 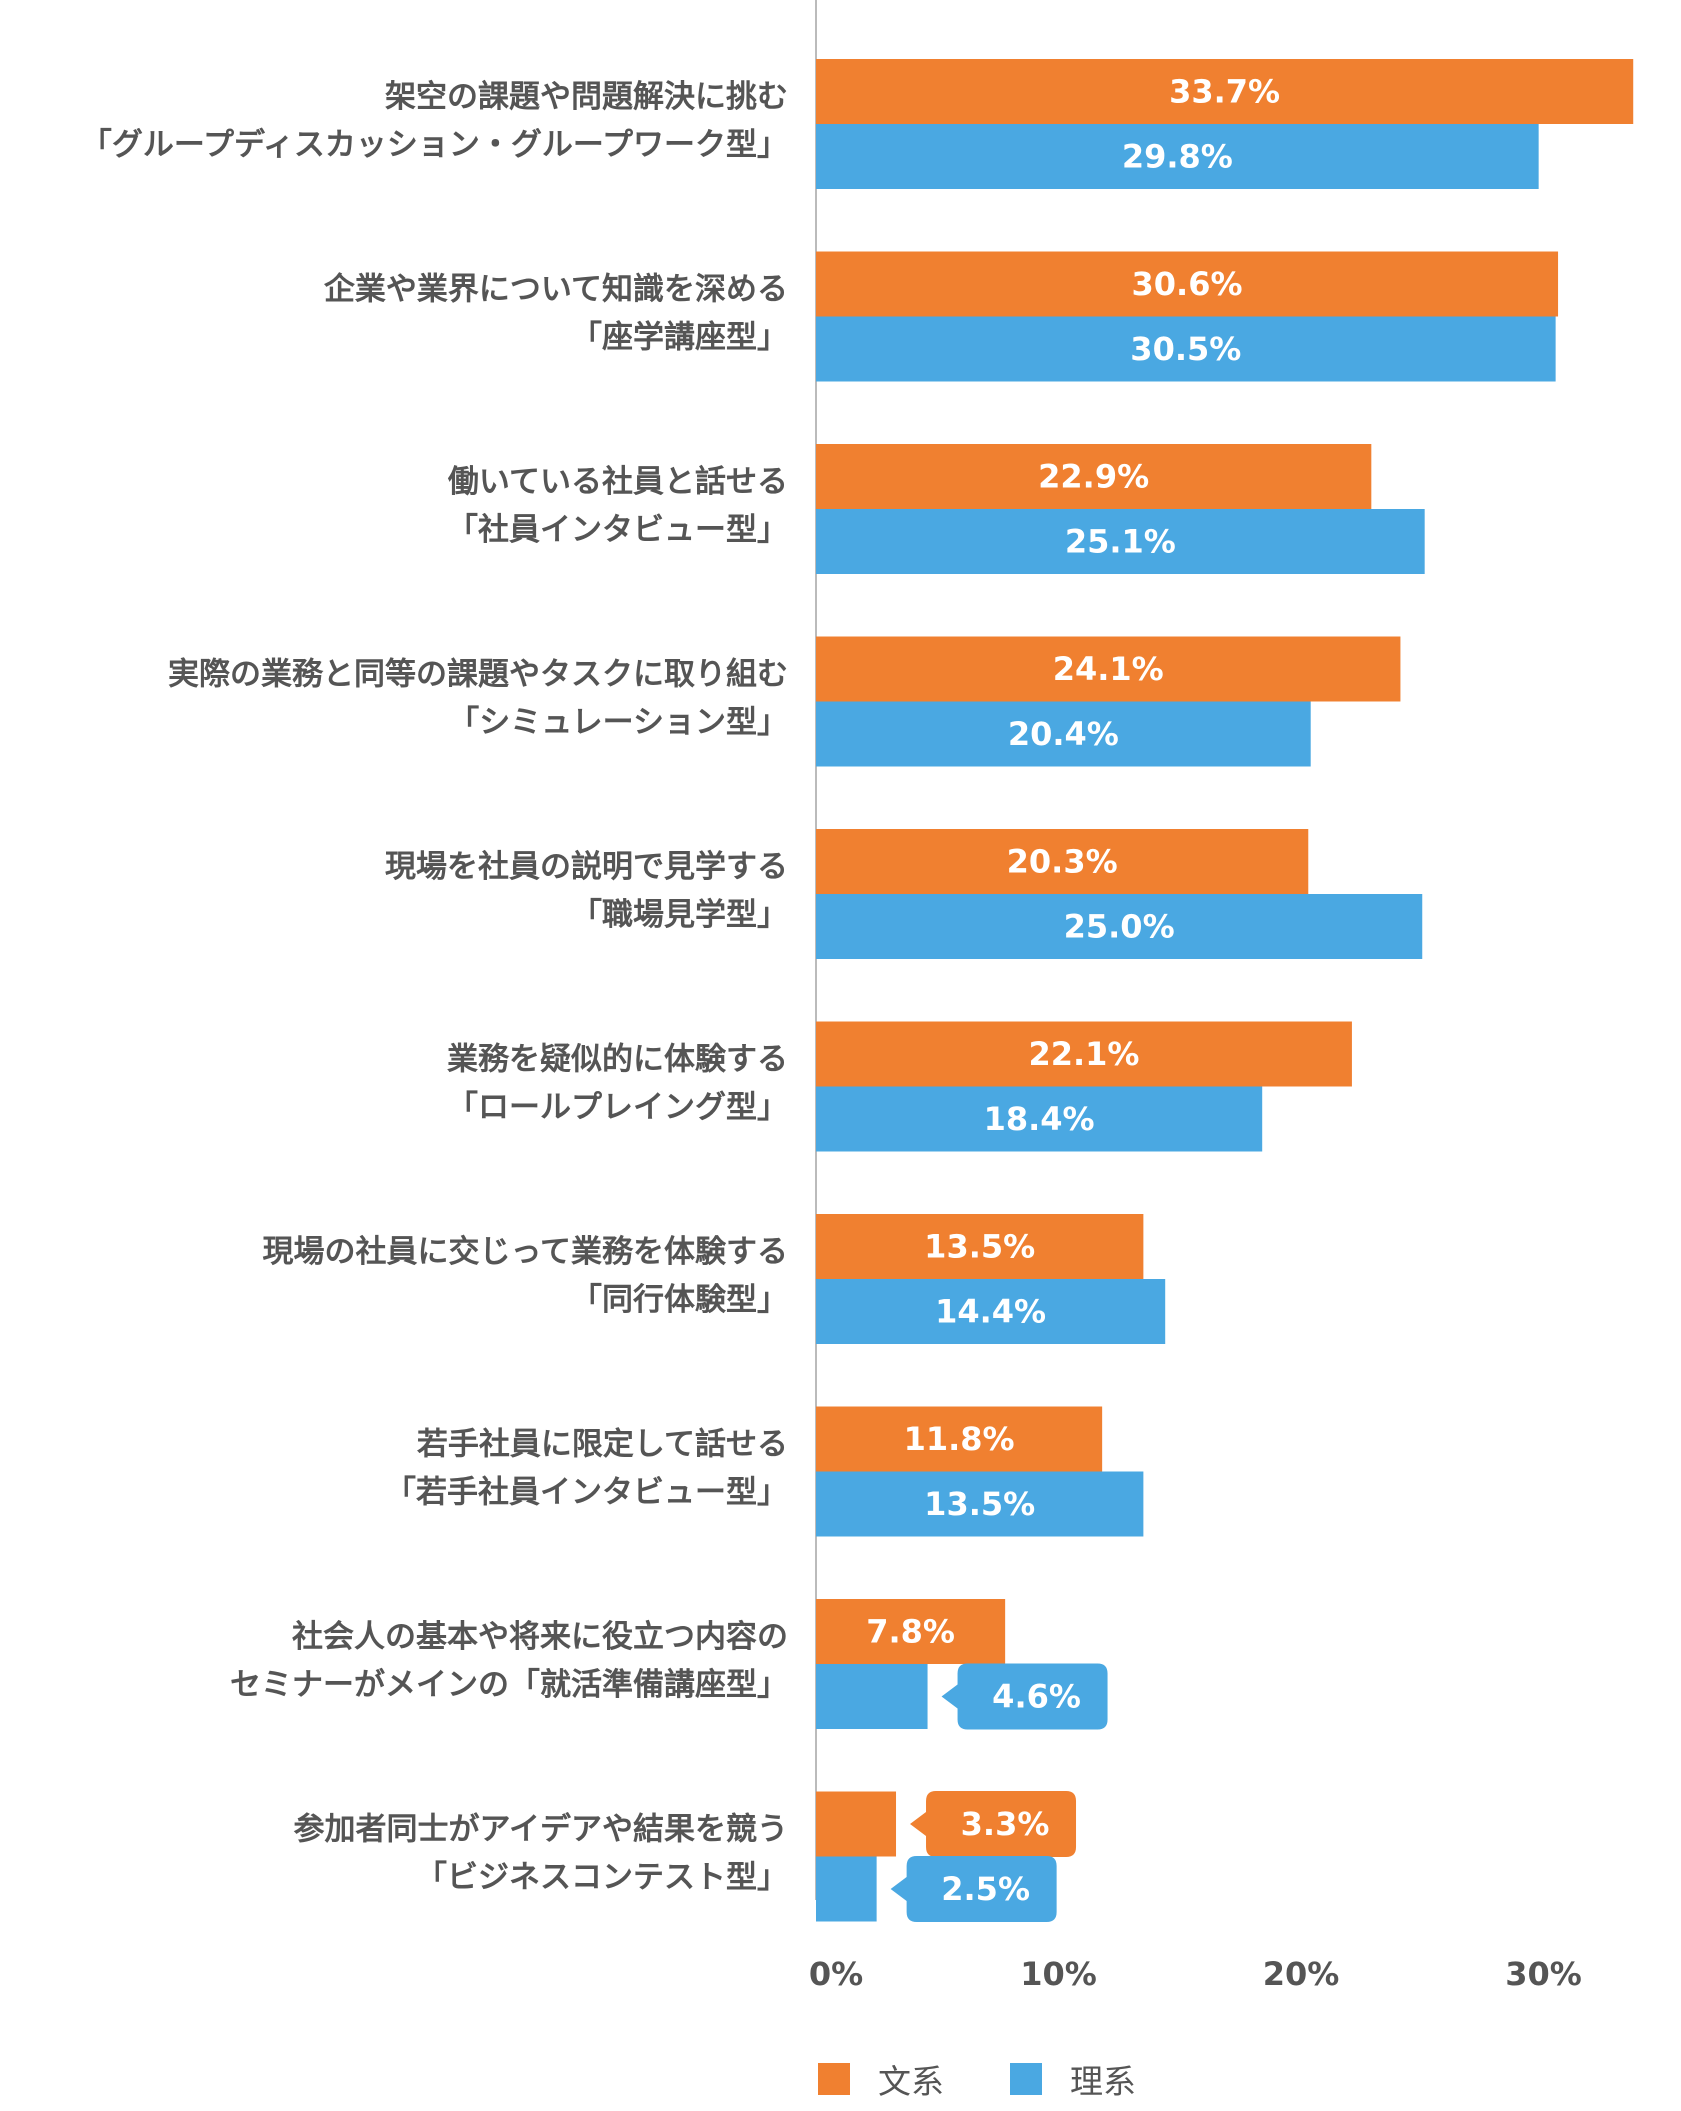 I want to click on data-label: 2.5%, so click(x=985, y=1889).